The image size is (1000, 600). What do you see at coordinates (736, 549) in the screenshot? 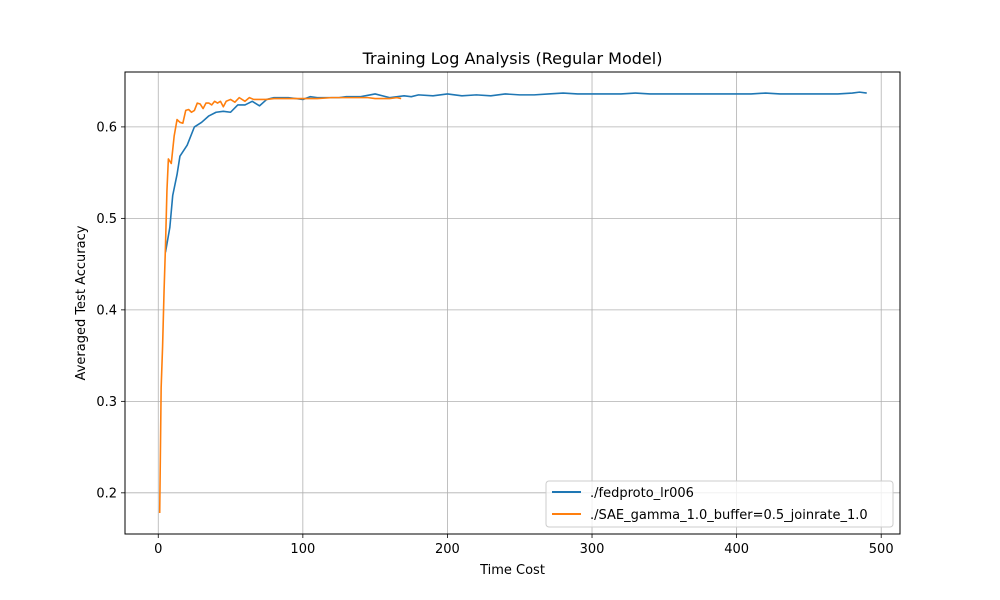
I see `x-tick-label: 400` at bounding box center [736, 549].